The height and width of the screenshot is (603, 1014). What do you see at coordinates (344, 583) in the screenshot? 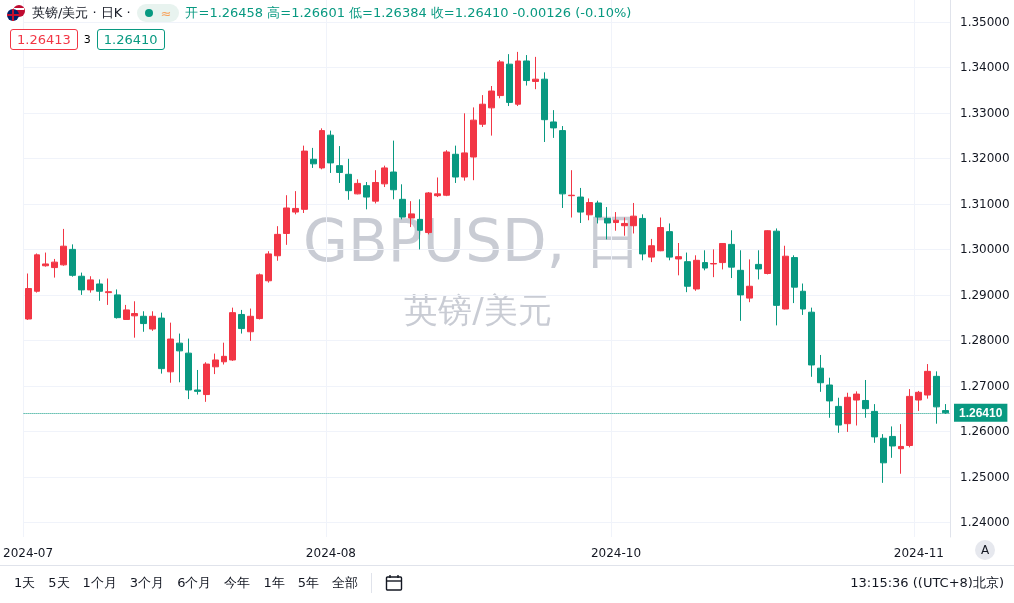
I see `text: 全部` at bounding box center [344, 583].